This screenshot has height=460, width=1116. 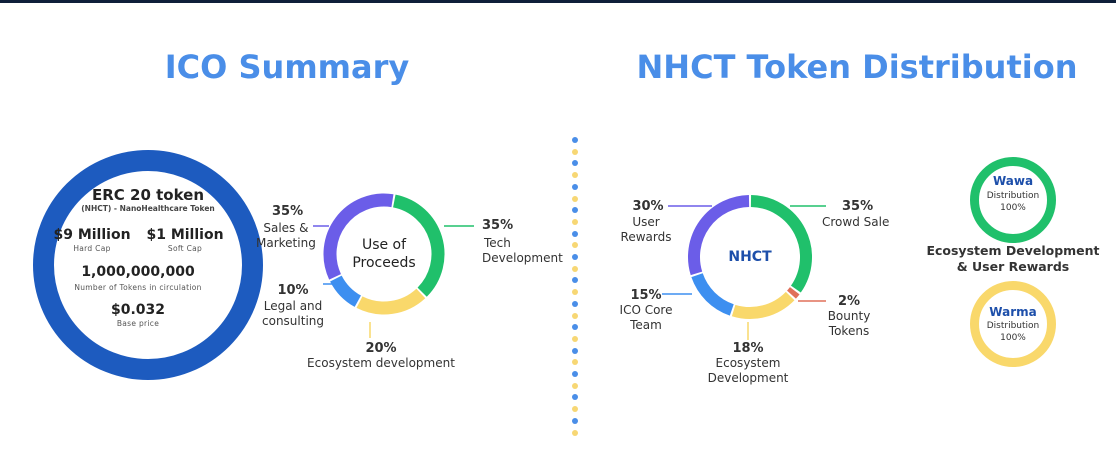 I want to click on nhct-eco-label: Ecosystem Development, so click(x=748, y=371).